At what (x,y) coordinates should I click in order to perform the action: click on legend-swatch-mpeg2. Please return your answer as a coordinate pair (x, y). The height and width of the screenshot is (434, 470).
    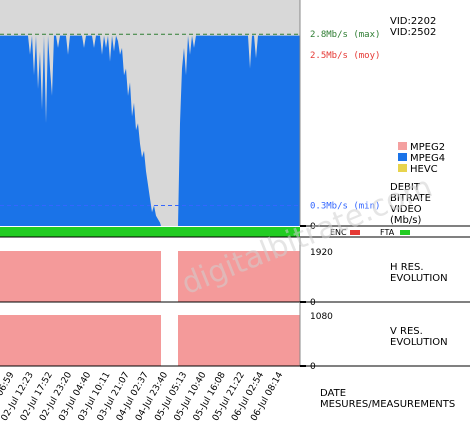
    Looking at the image, I should click on (402, 146).